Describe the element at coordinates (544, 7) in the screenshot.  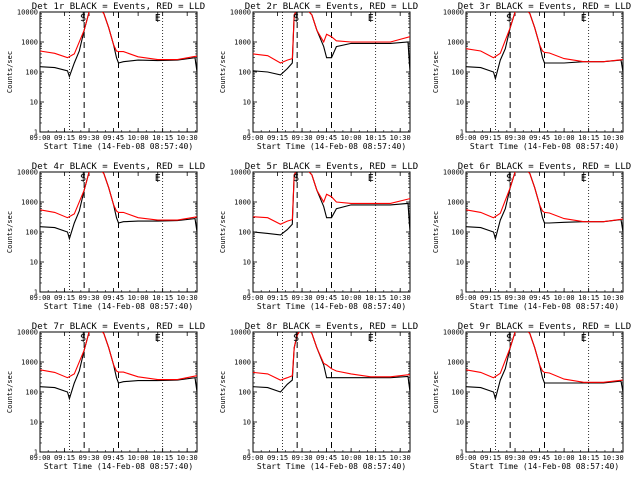
I see `panel-title: Det 3r BLACK = Events, RED = LLD` at that location.